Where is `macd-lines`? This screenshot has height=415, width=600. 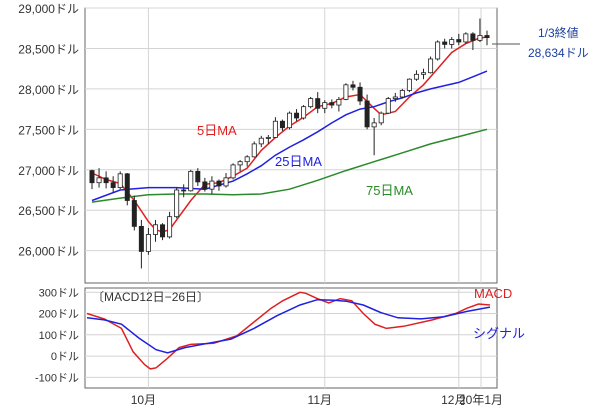 macd-lines is located at coordinates (288, 330).